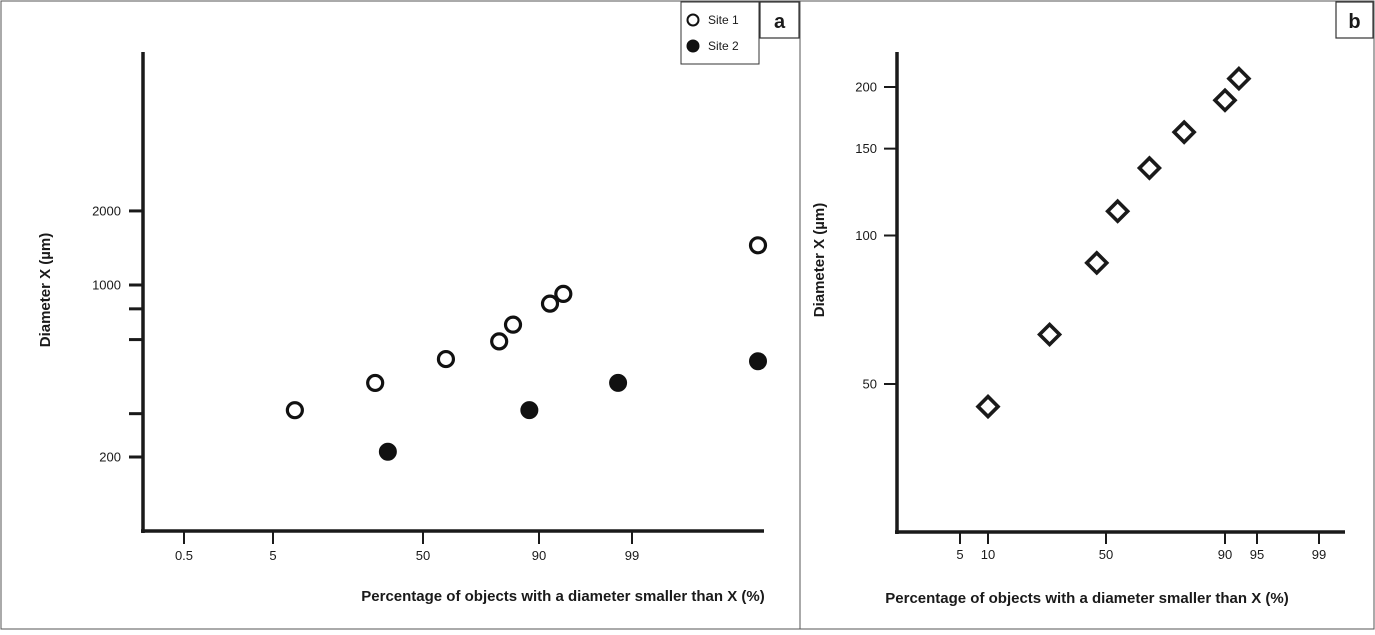  I want to click on legend-box, so click(720, 33).